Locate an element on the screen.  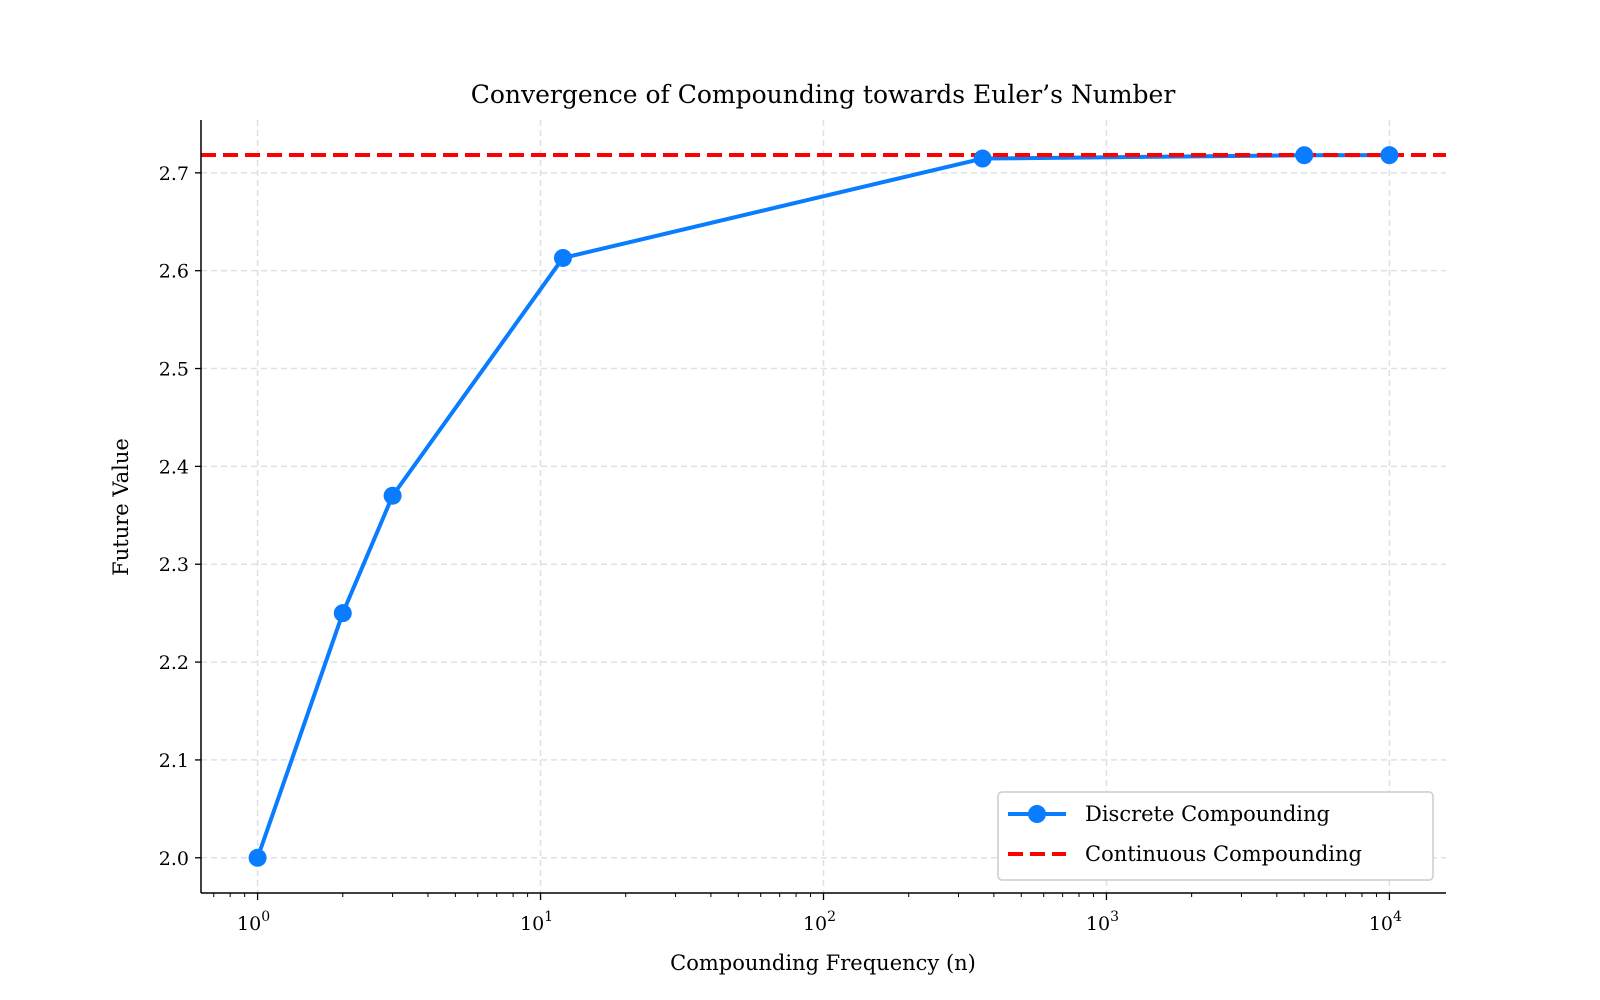
legend-label-continuous: Continuous Compounding is located at coordinates (1223, 854).